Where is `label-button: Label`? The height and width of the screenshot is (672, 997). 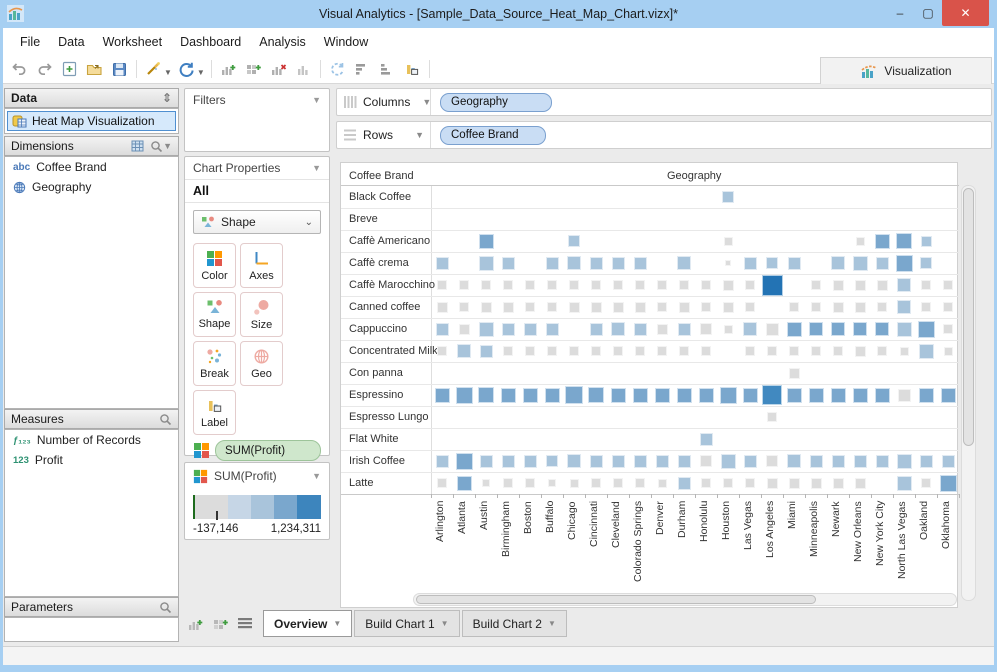 label-button: Label is located at coordinates (214, 412).